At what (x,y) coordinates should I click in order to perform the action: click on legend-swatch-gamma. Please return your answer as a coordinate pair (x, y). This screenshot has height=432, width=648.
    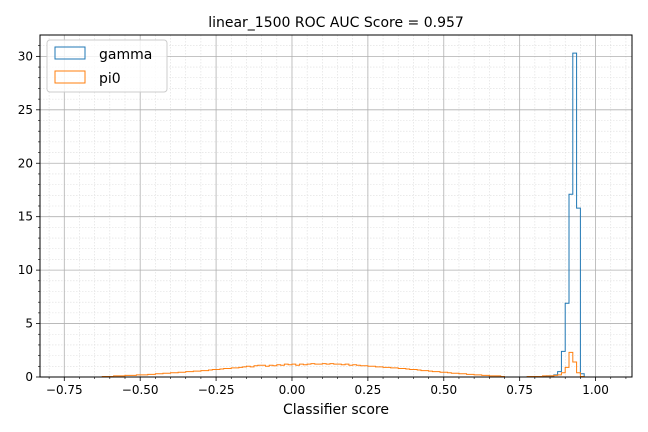
    Looking at the image, I should click on (70, 53).